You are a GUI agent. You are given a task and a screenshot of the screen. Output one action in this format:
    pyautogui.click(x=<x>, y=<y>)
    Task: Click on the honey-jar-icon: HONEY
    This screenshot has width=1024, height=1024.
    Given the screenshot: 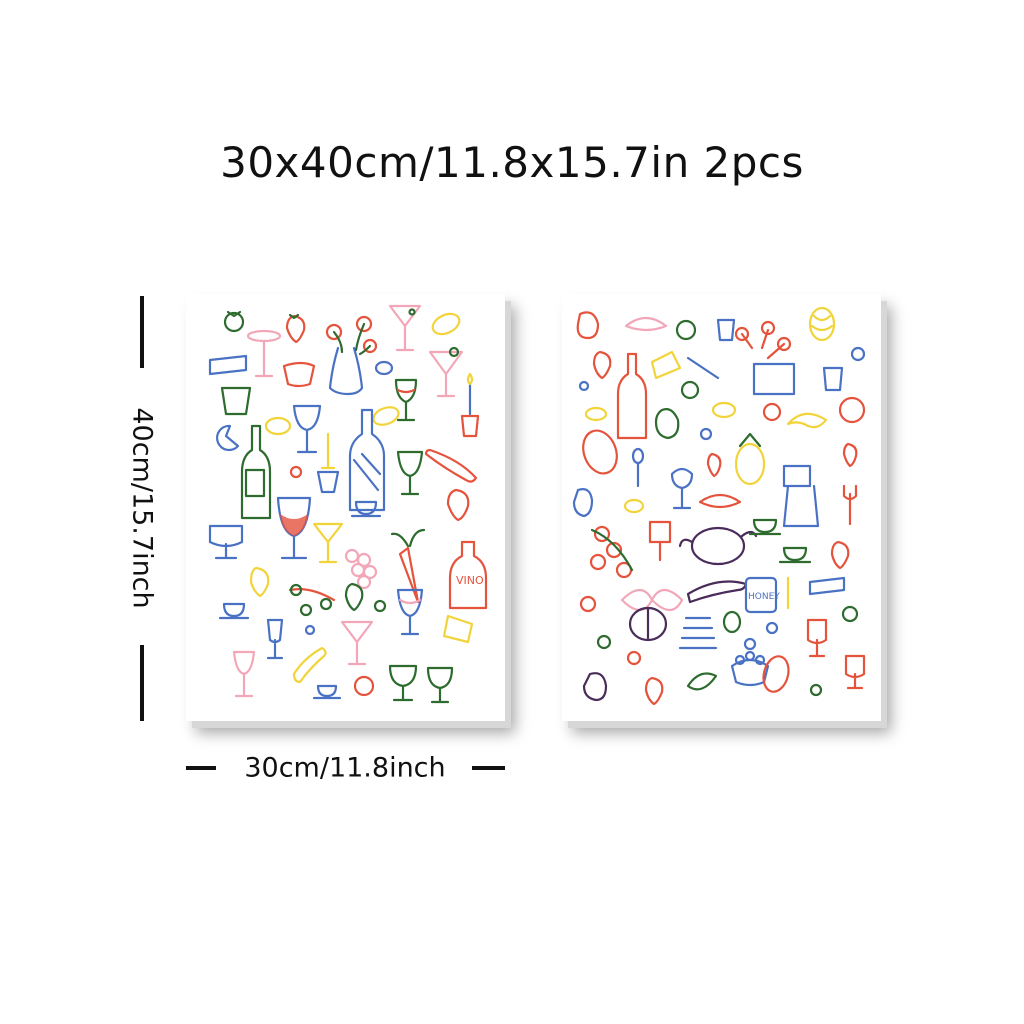 What is the action you would take?
    pyautogui.click(x=762, y=595)
    